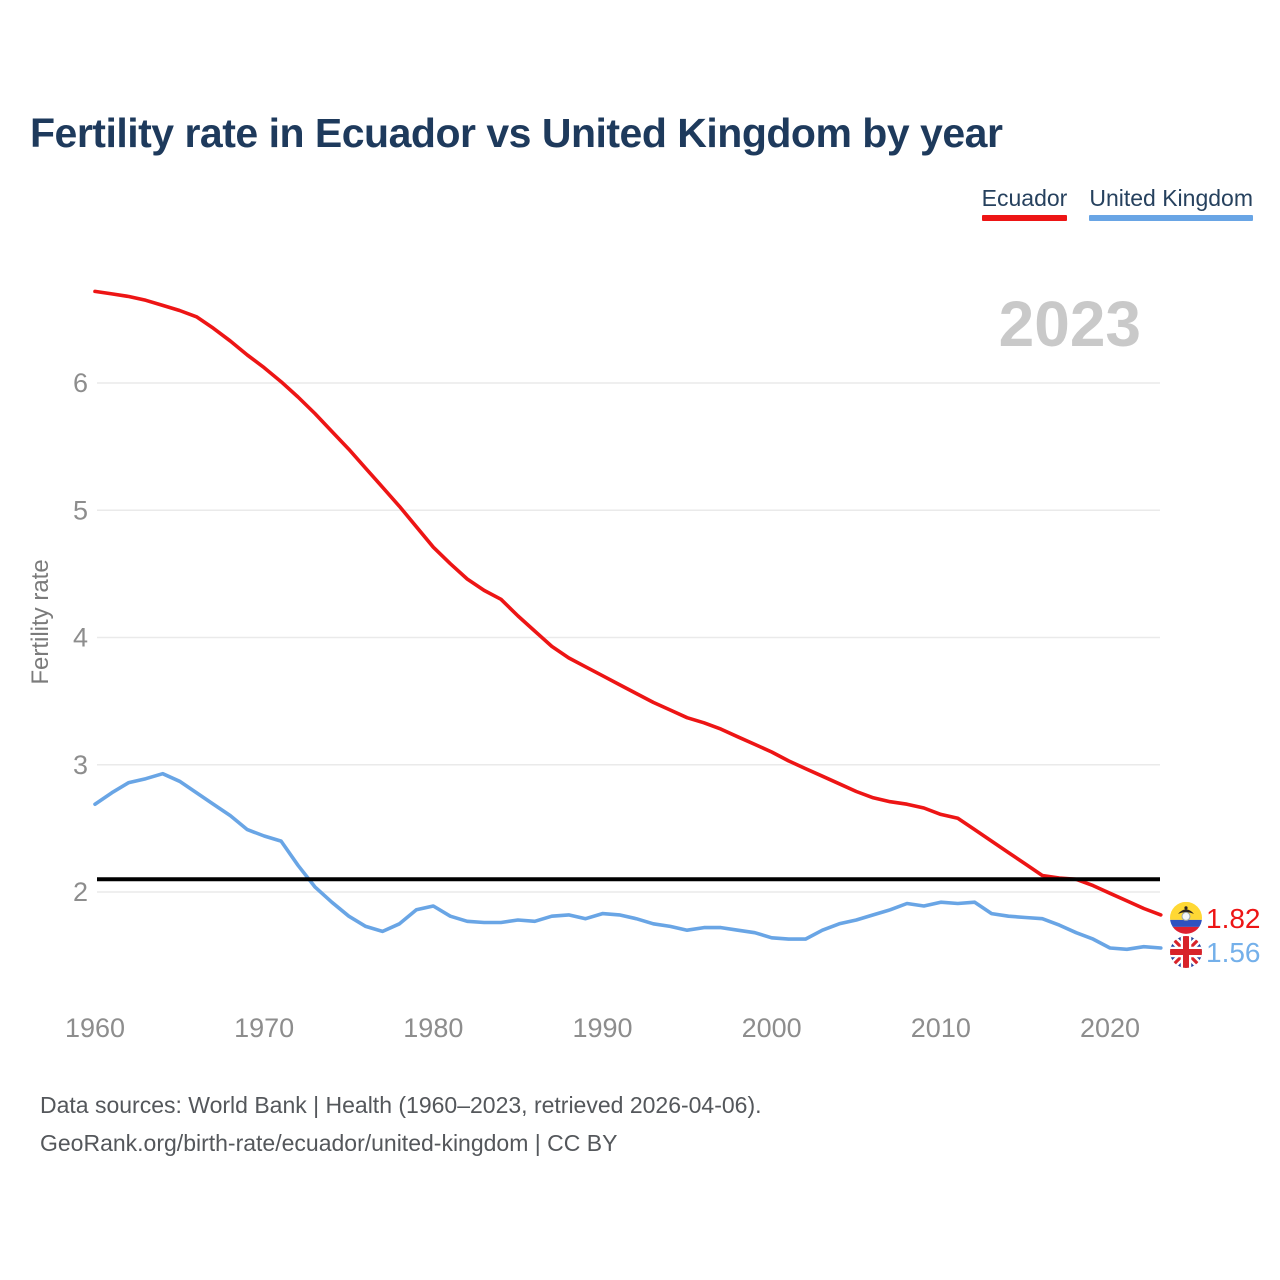 Image resolution: width=1280 pixels, height=1280 pixels. I want to click on ecuador-flag-icon, so click(1186, 917).